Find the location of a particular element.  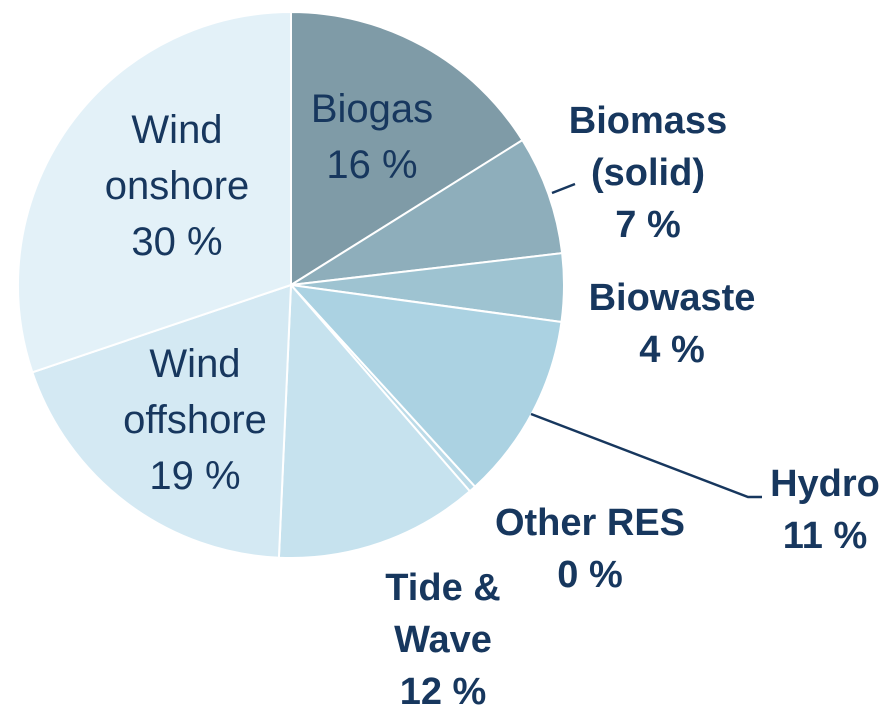

label-other-res: Other RES 0 % is located at coordinates (590, 549).